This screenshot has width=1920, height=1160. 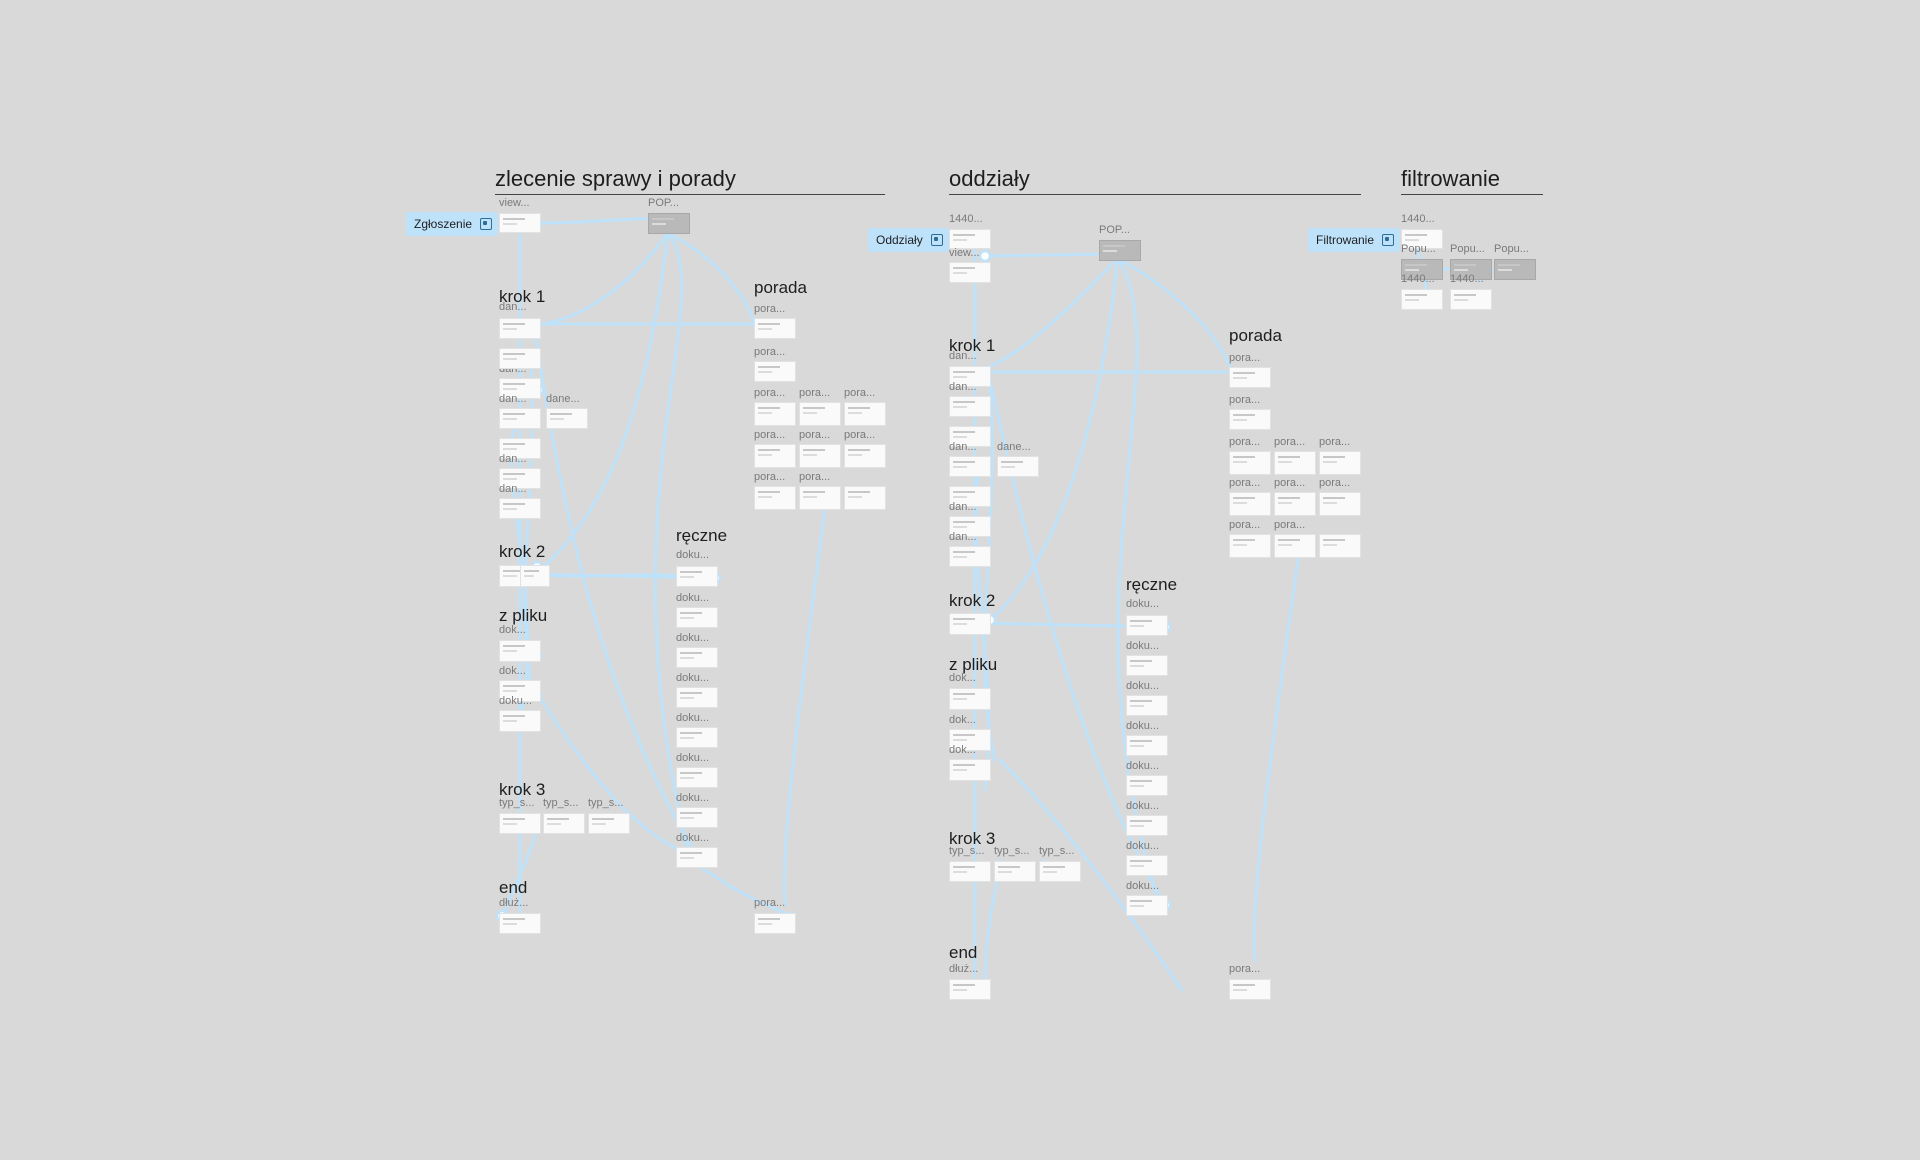 I want to click on flow-start-label: Zgłoszenie, so click(x=443, y=224).